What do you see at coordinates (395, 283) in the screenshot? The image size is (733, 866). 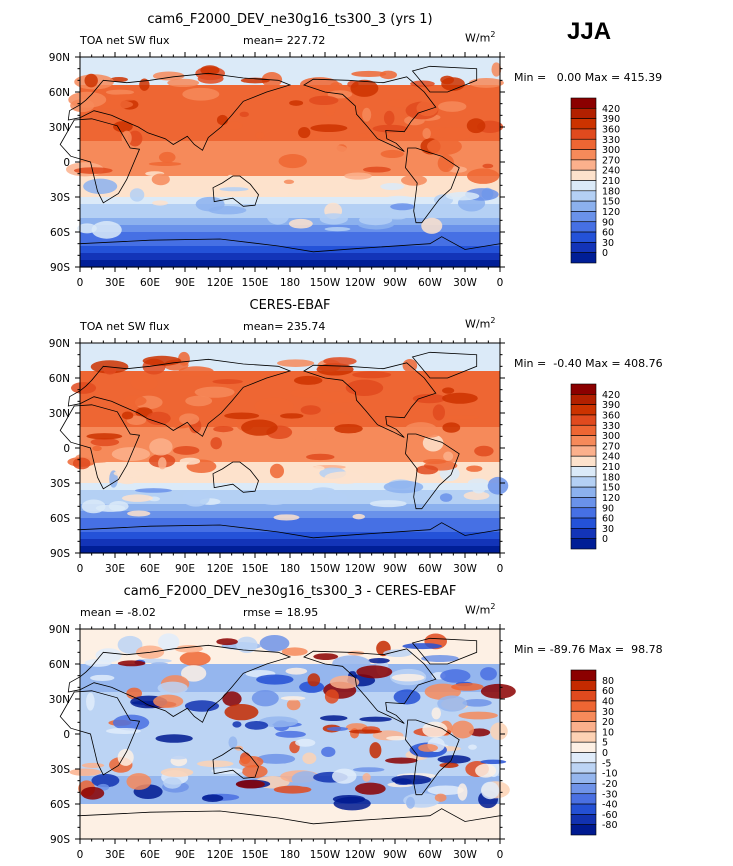 I see `x-tick-label: 90W` at bounding box center [395, 283].